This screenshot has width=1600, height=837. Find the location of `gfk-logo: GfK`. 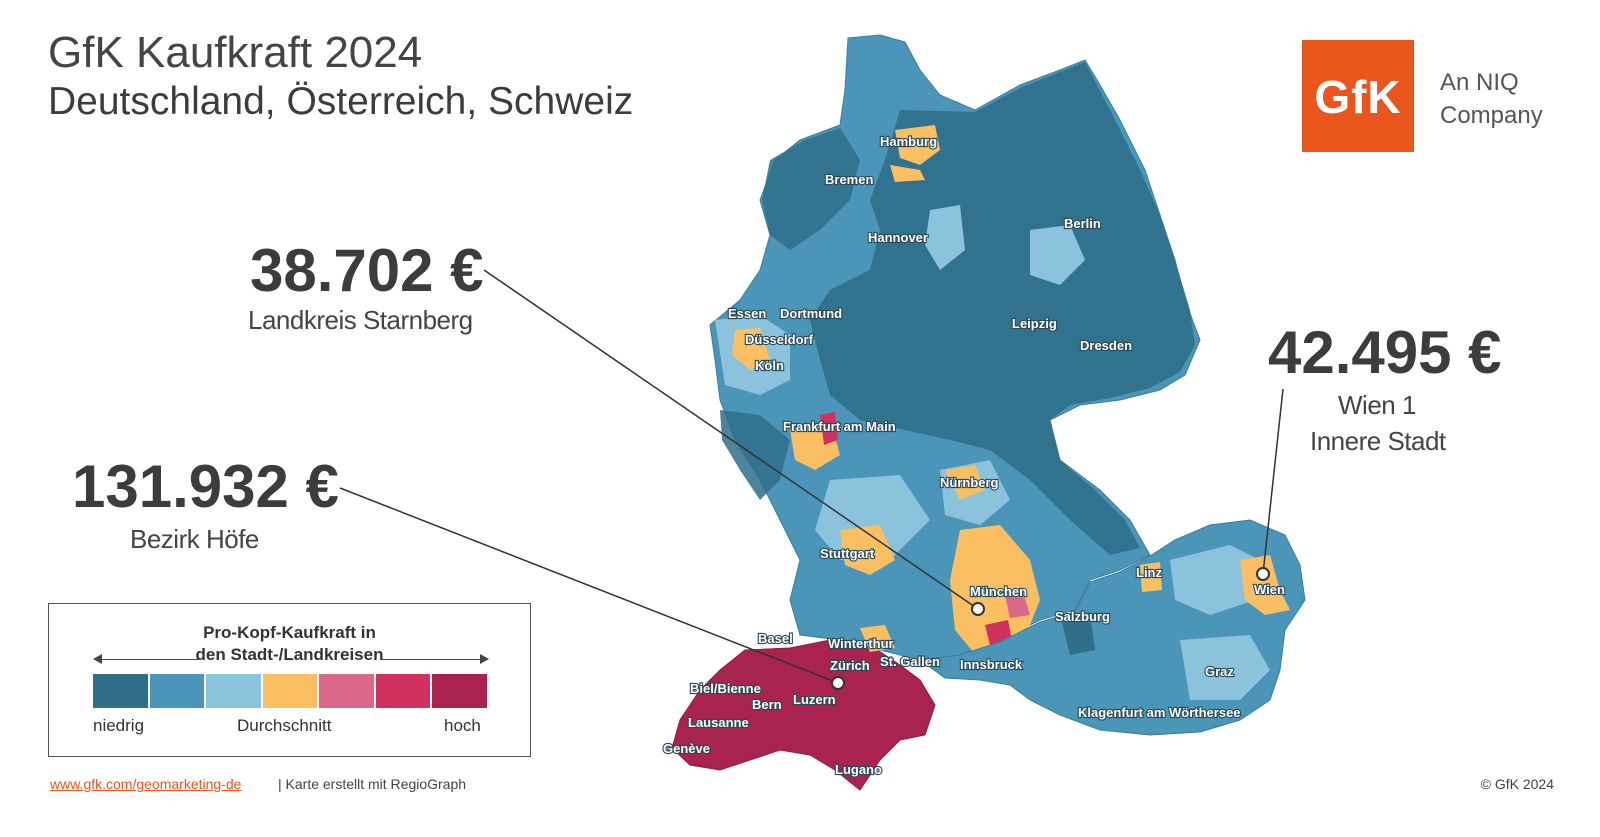

gfk-logo: GfK is located at coordinates (1358, 96).